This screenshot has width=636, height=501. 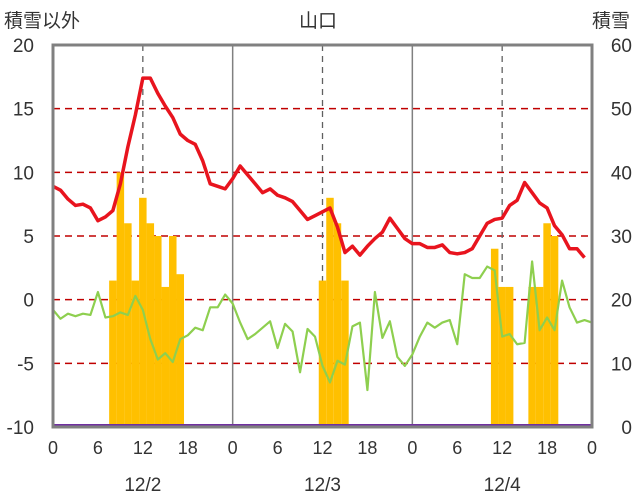 I want to click on x-axis-labels: 0 6 12 18 0 6 12 18 0 6 12 18 0, so click(x=322, y=448).